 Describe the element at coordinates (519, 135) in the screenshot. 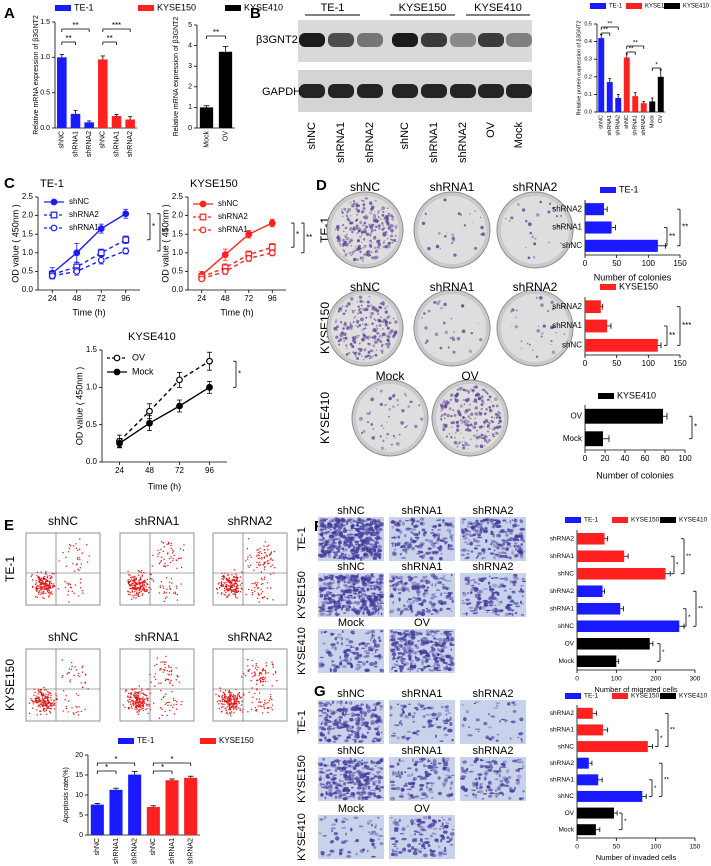

I see `lane-label: Mock` at that location.